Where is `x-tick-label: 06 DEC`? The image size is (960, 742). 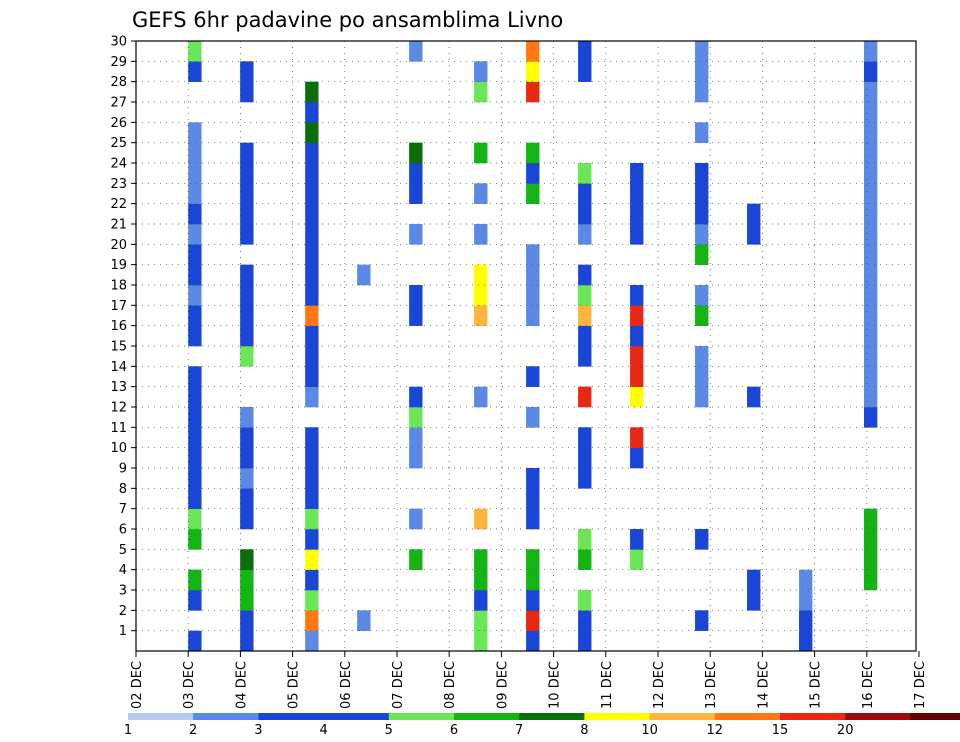
x-tick-label: 06 DEC is located at coordinates (346, 685).